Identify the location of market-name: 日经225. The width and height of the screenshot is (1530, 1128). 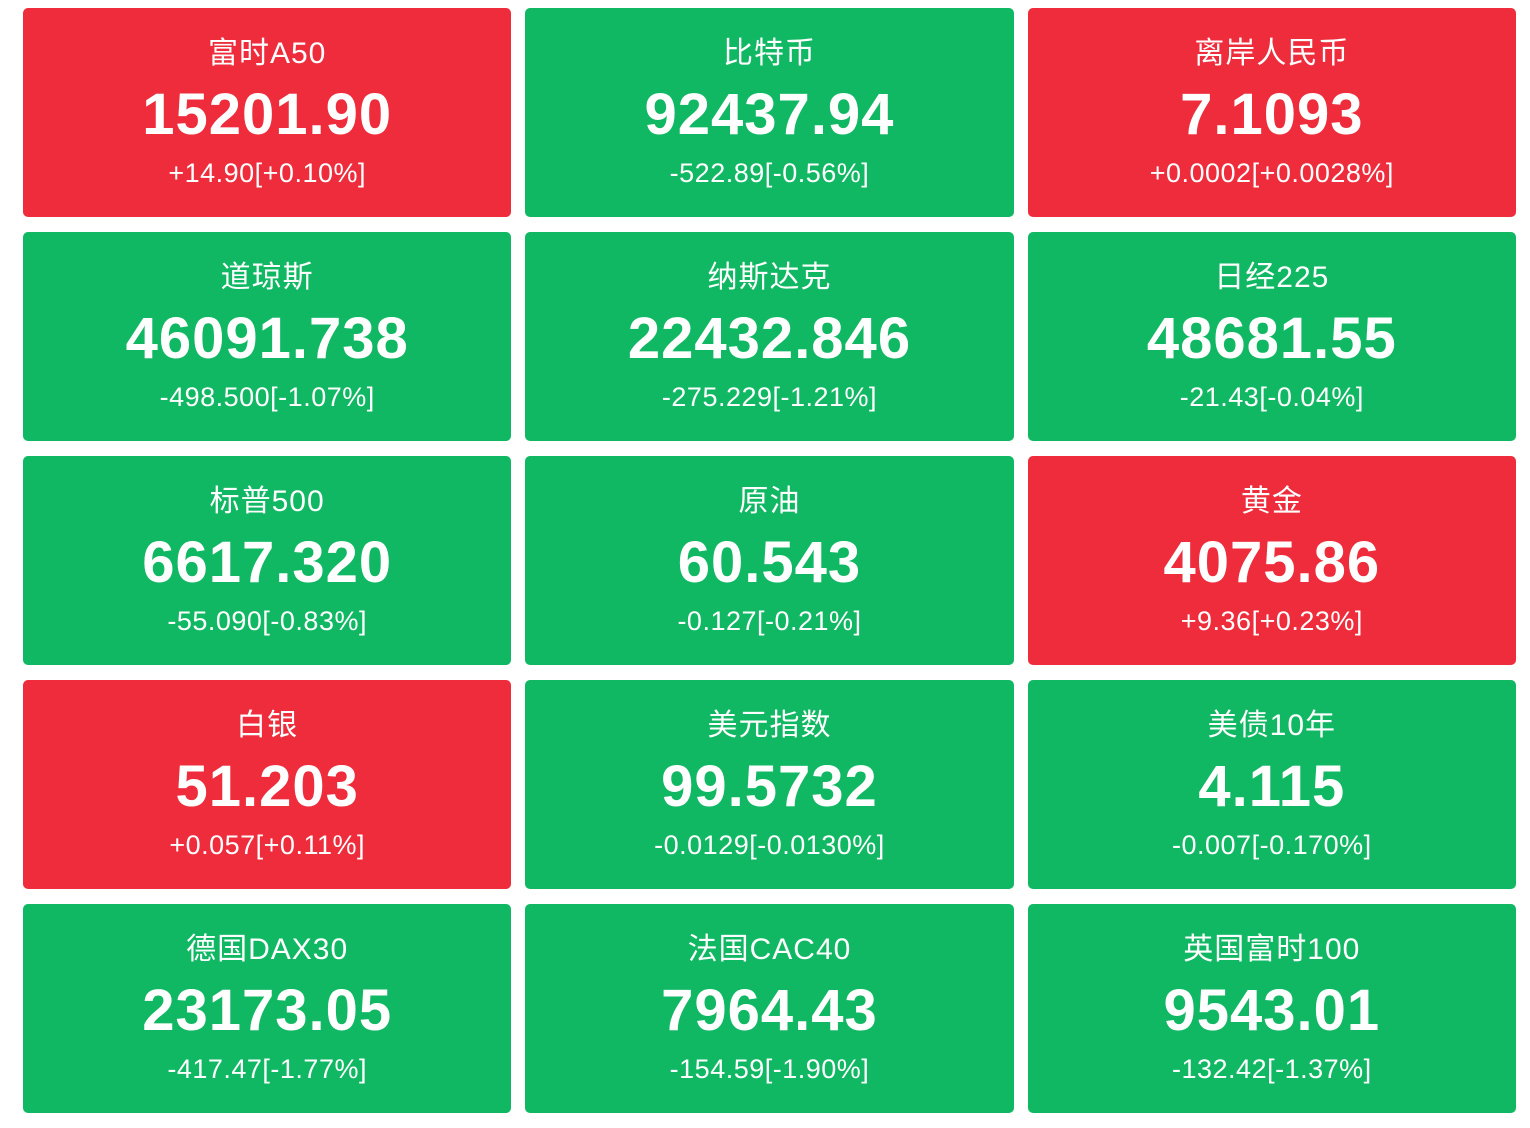
(1272, 277).